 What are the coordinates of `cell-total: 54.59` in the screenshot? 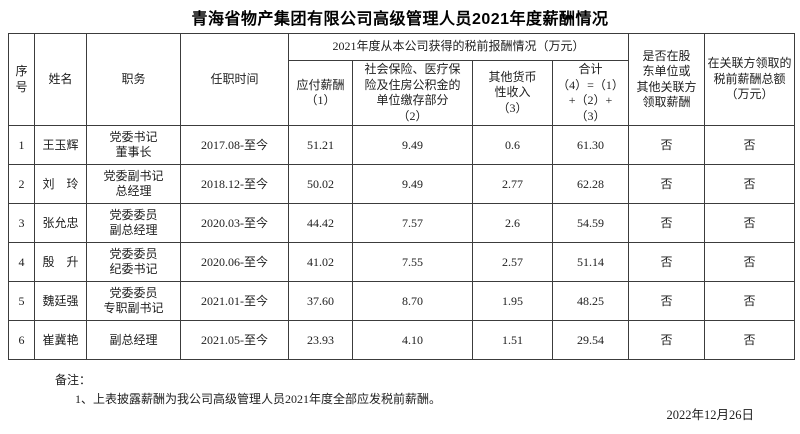 It's located at (590, 223).